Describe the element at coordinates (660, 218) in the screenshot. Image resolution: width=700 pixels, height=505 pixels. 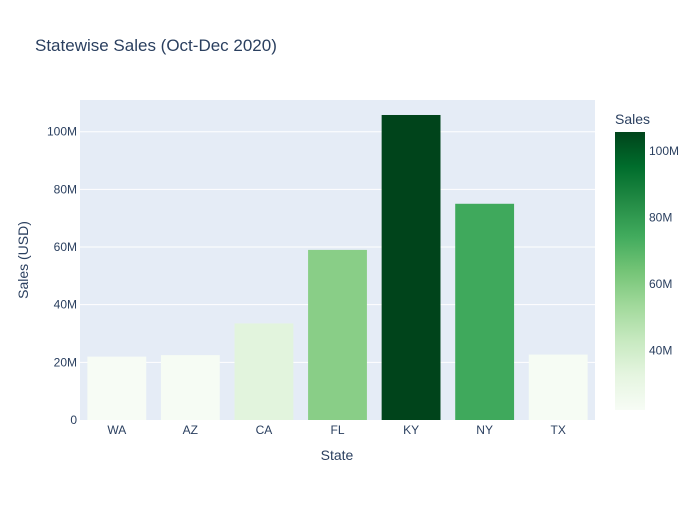
I see `colorbar-tick-label: 80M` at that location.